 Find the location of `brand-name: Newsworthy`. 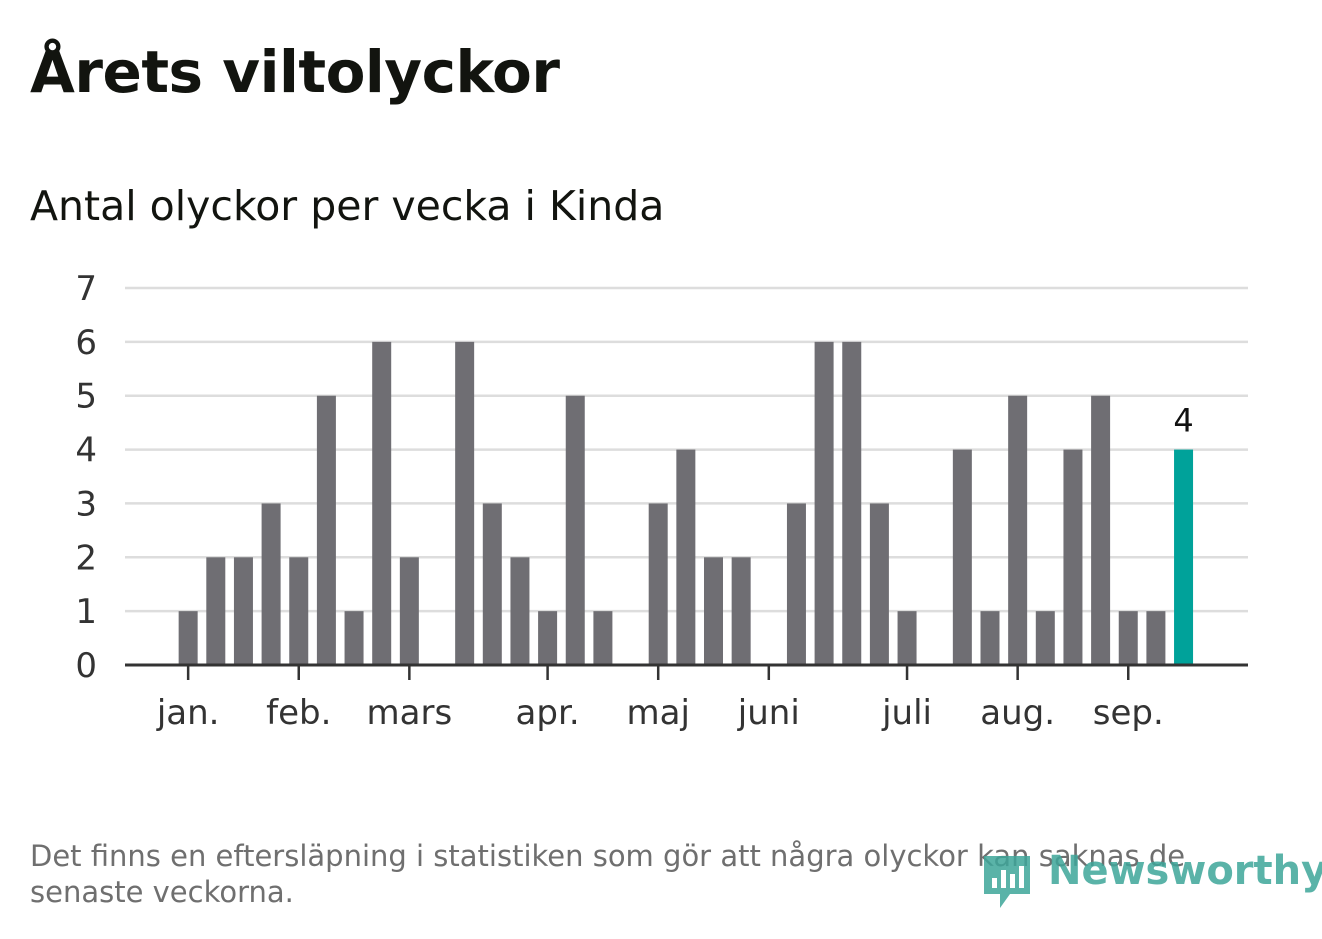

brand-name: Newsworthy is located at coordinates (1185, 871).